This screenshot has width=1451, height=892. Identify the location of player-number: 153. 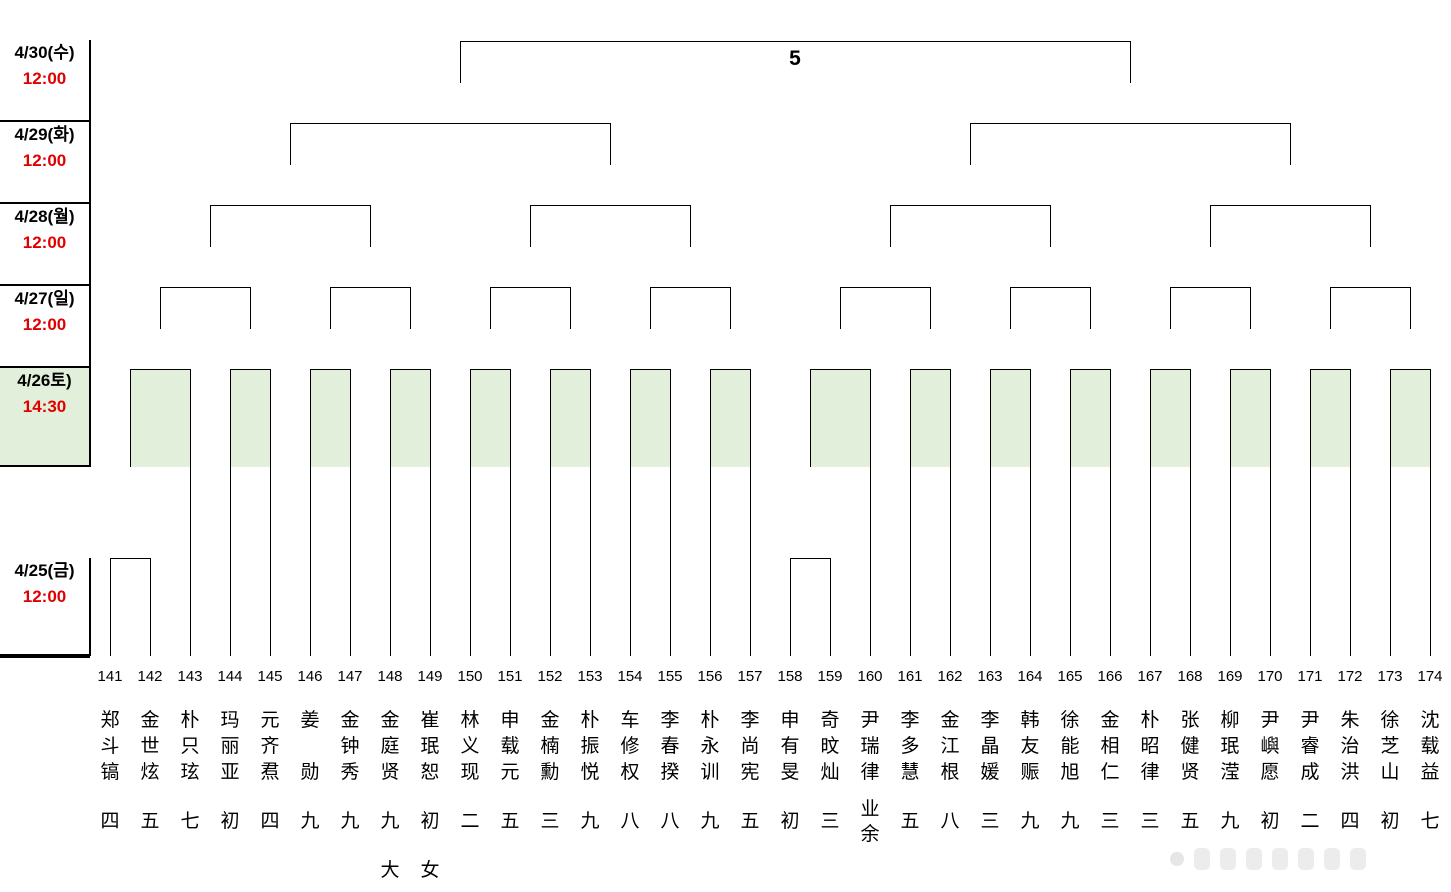
(590, 676).